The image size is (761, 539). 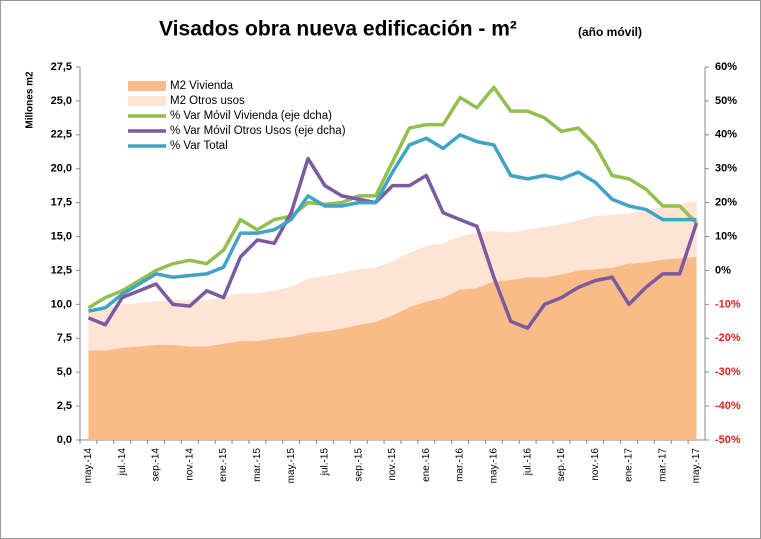 What do you see at coordinates (223, 465) in the screenshot?
I see `x-tick-label: ene.-15` at bounding box center [223, 465].